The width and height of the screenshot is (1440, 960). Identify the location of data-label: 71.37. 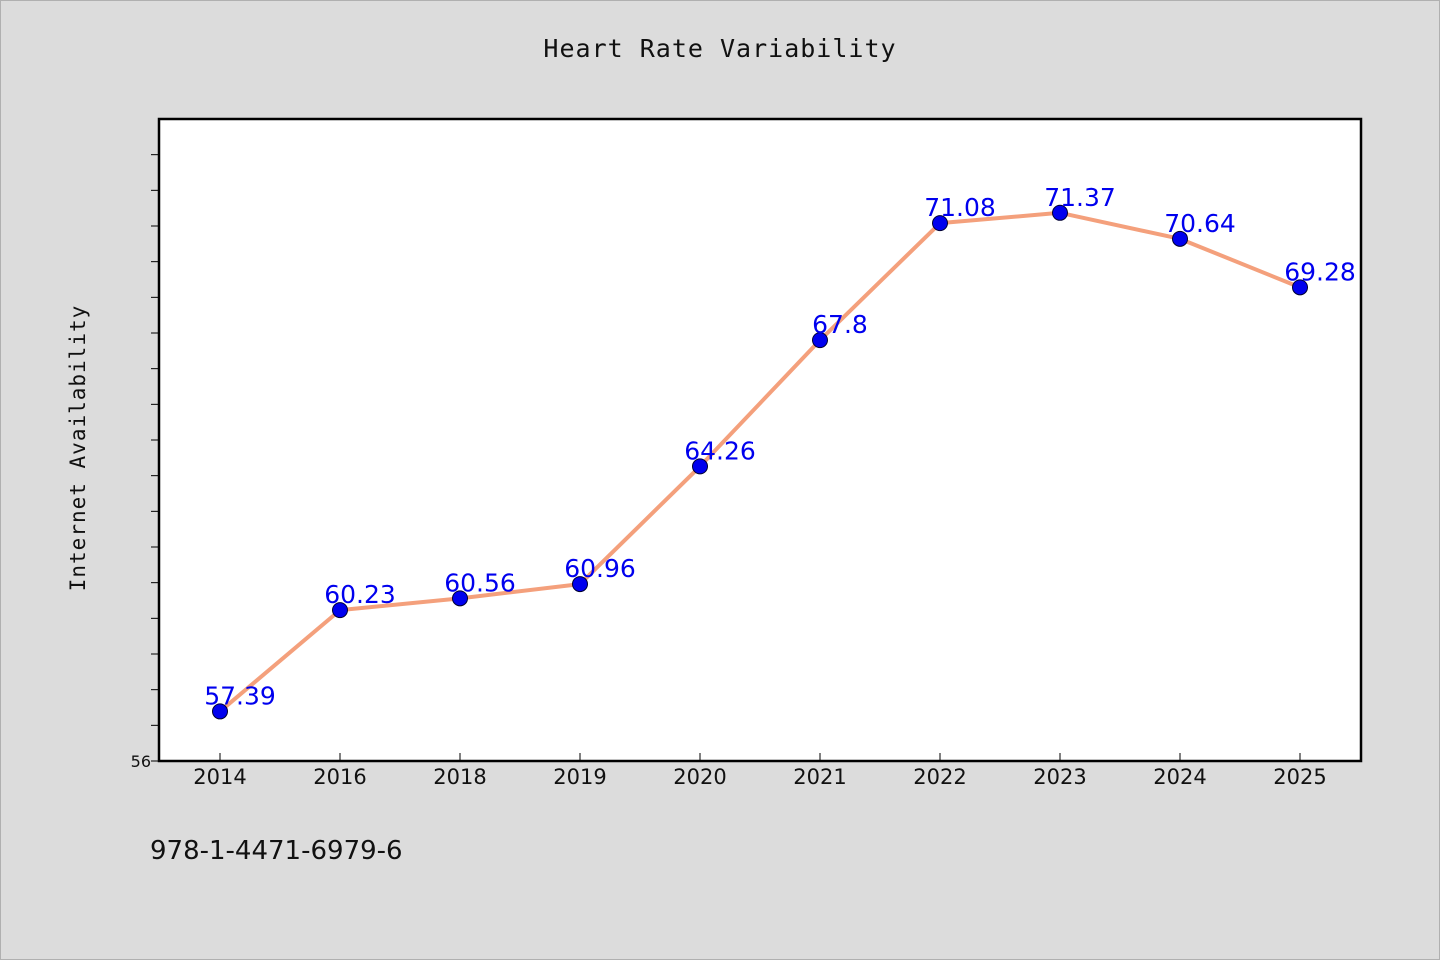
(1080, 197).